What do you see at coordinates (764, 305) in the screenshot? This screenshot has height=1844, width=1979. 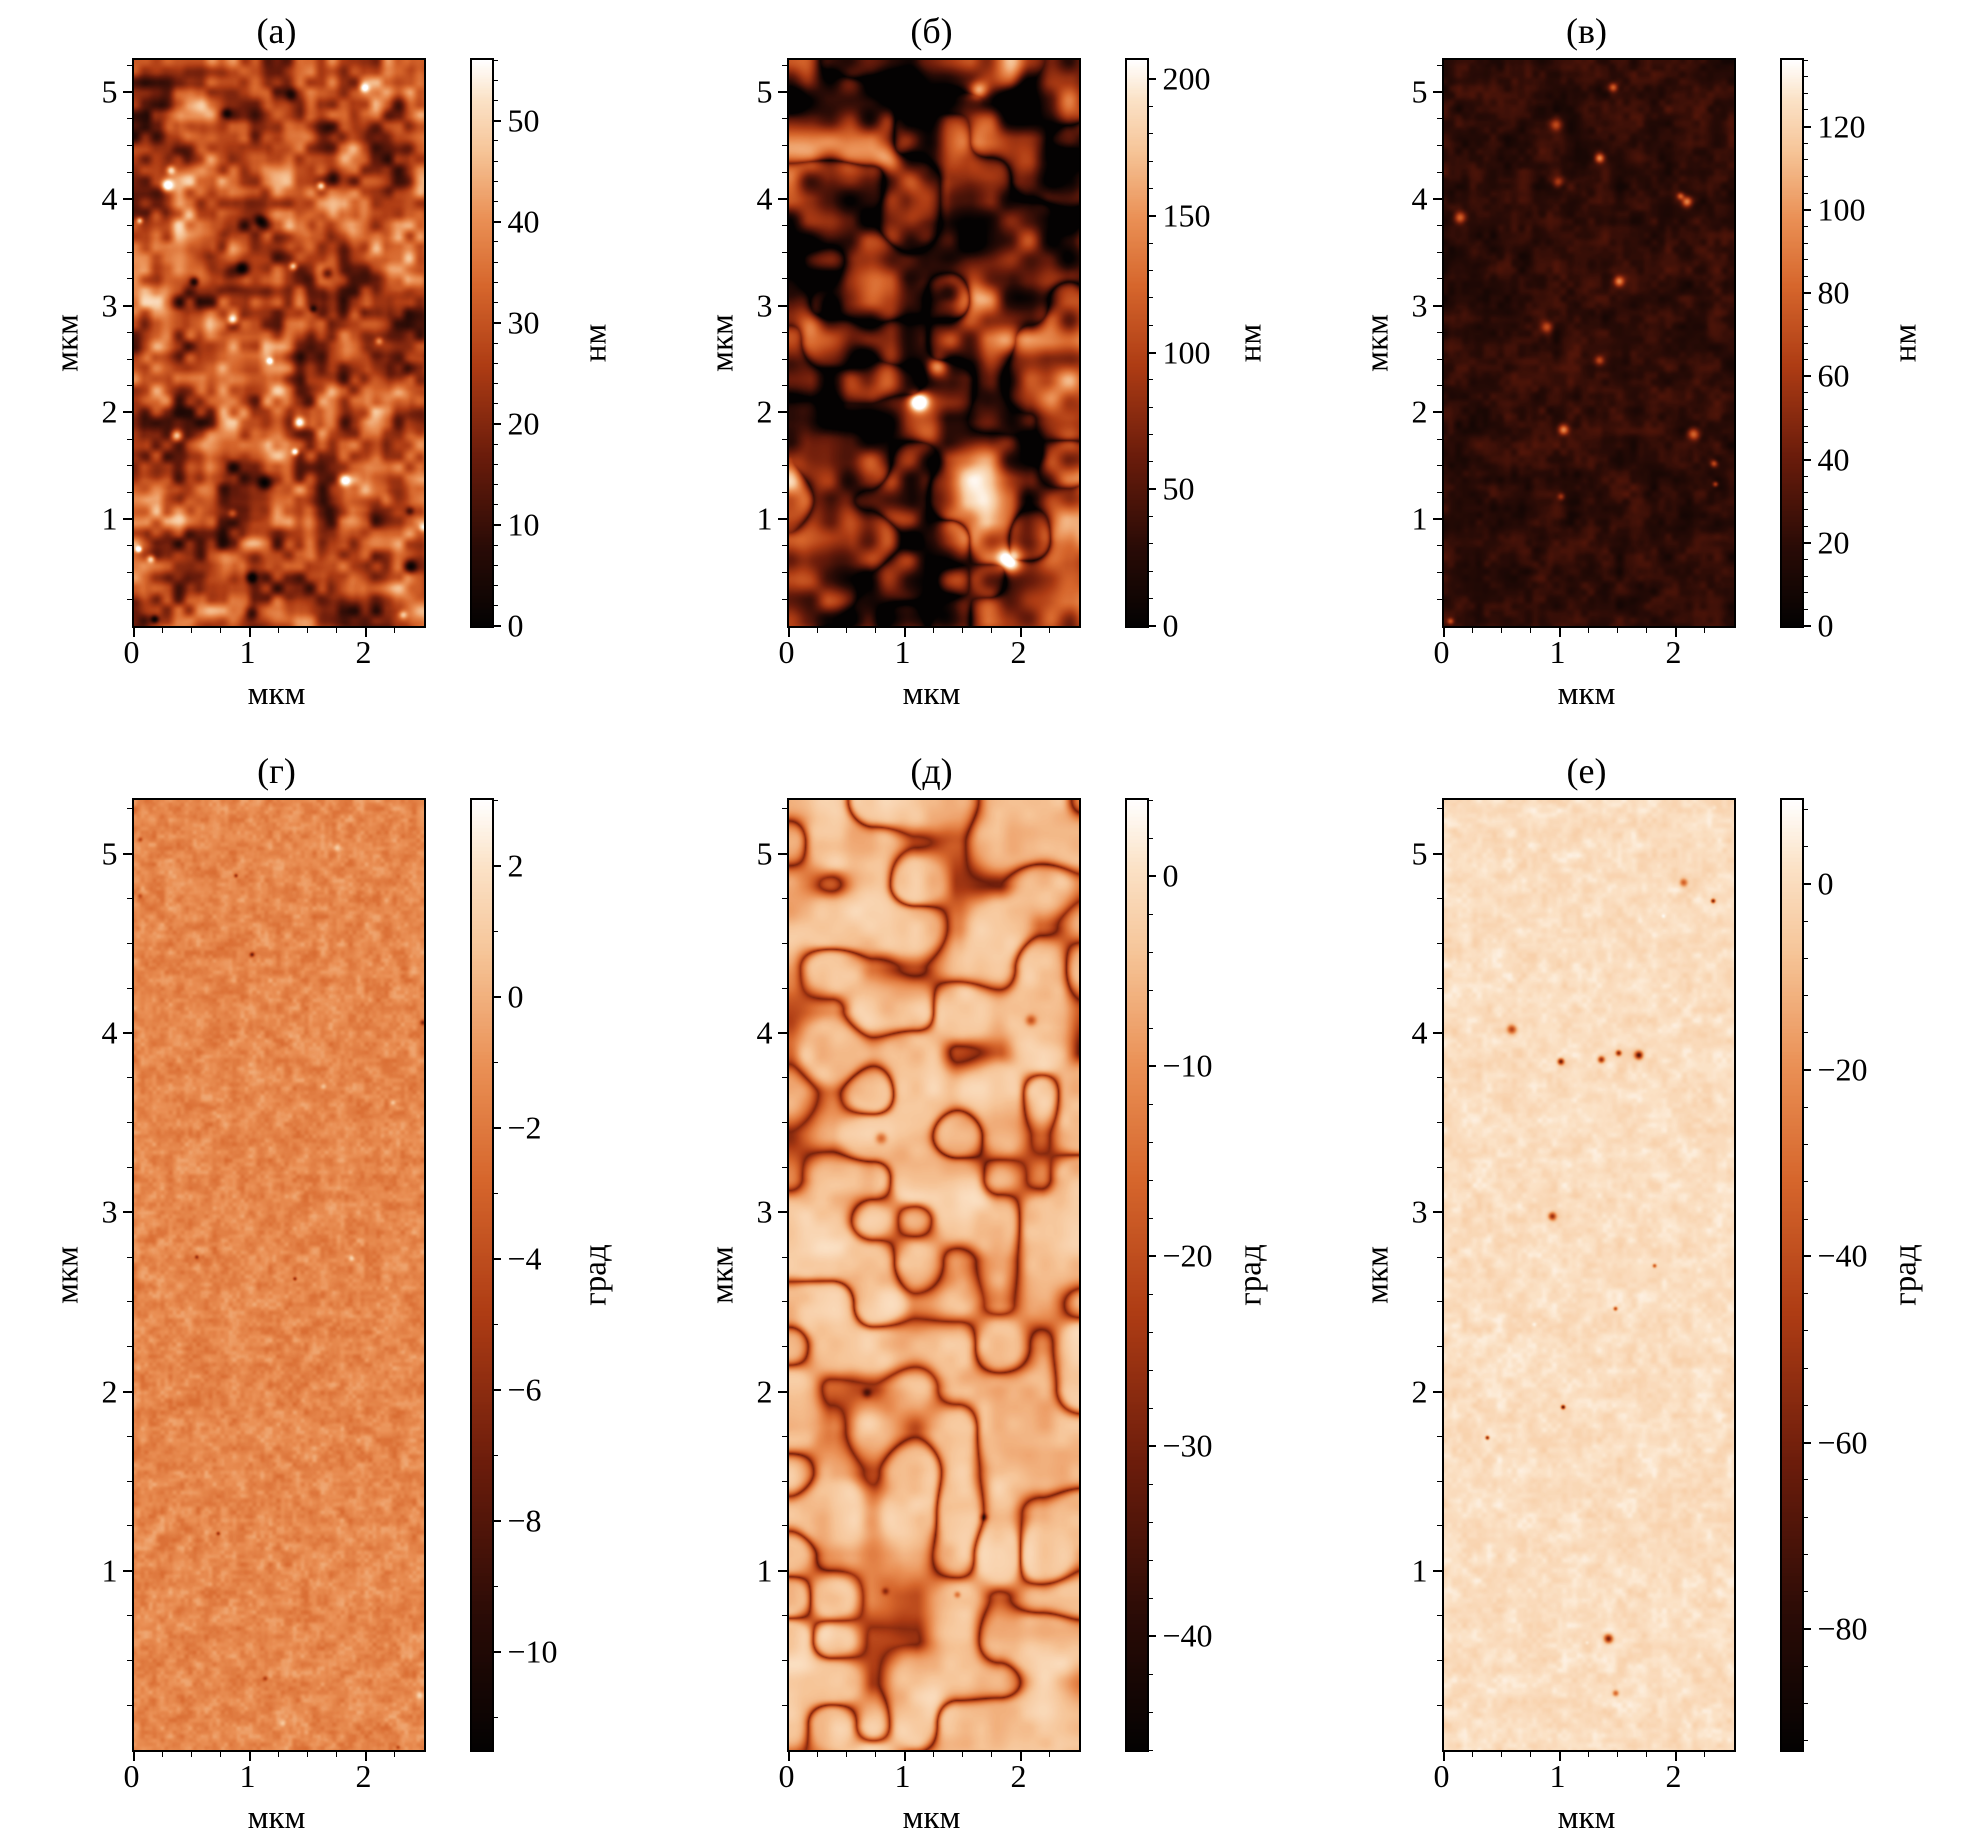 I see `y-tick-label: 3` at bounding box center [764, 305].